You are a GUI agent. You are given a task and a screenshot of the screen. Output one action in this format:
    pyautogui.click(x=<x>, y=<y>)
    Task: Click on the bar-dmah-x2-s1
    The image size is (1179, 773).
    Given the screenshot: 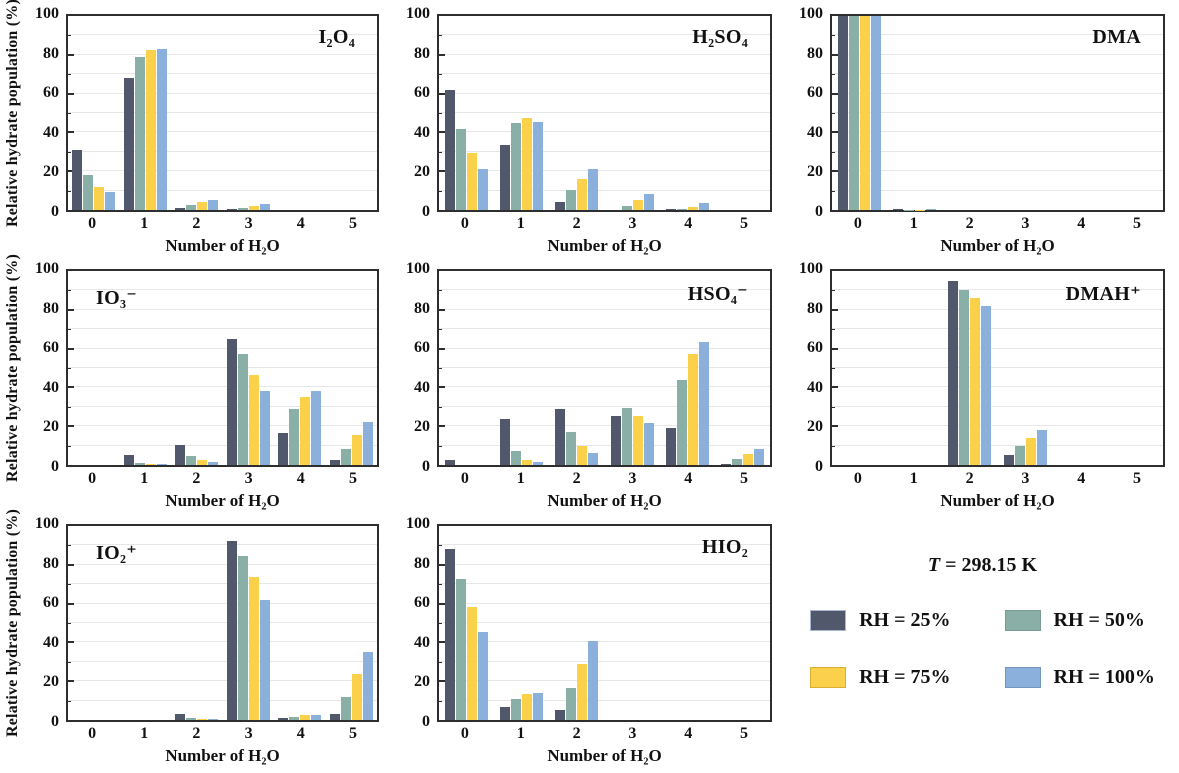 What is the action you would take?
    pyautogui.click(x=953, y=373)
    